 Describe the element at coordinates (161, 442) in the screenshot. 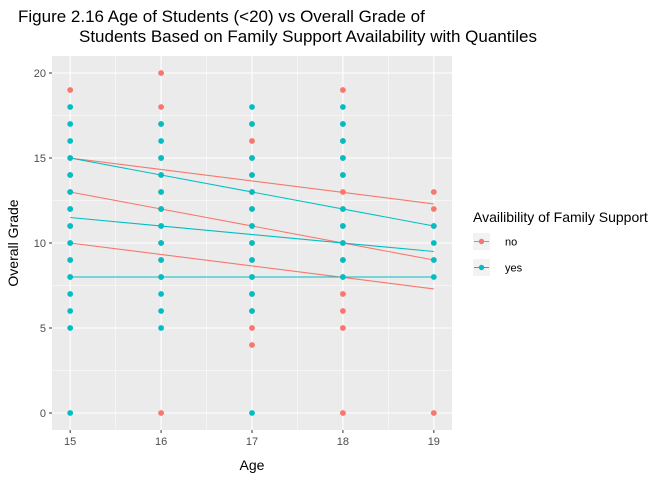

I see `x-tick-label: 16` at that location.